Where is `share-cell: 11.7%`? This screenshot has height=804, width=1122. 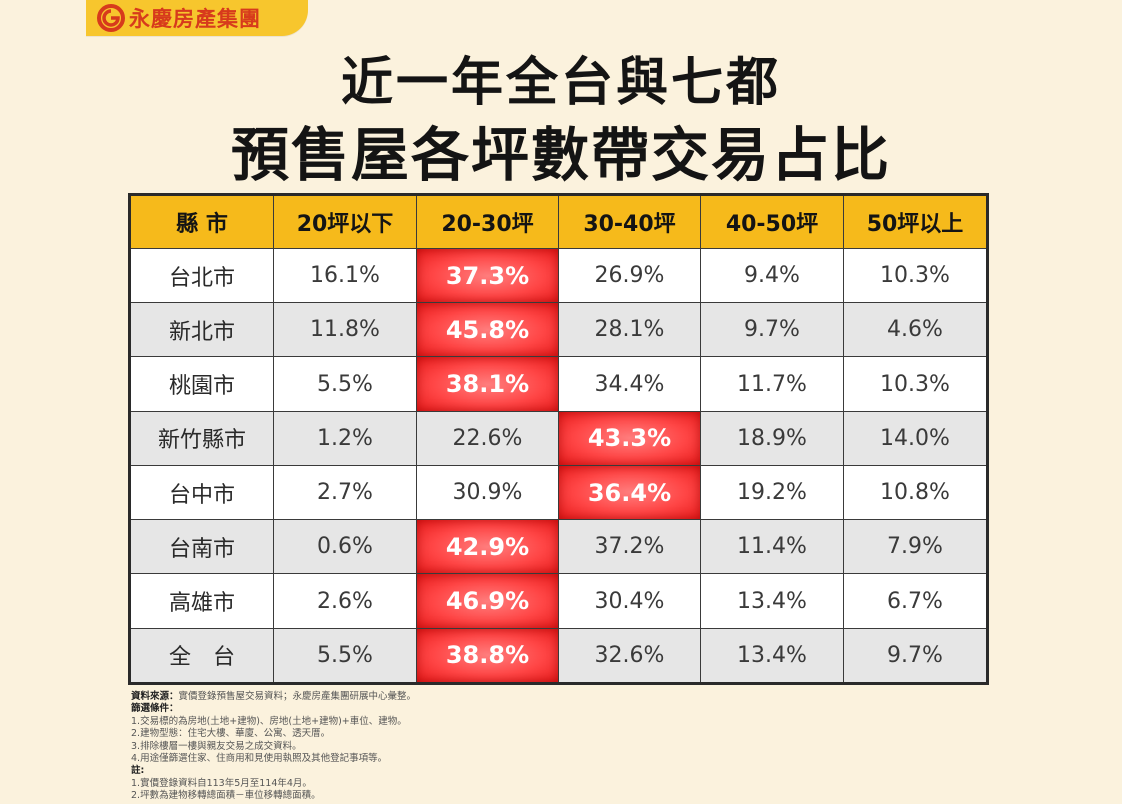
share-cell: 11.7% is located at coordinates (772, 384).